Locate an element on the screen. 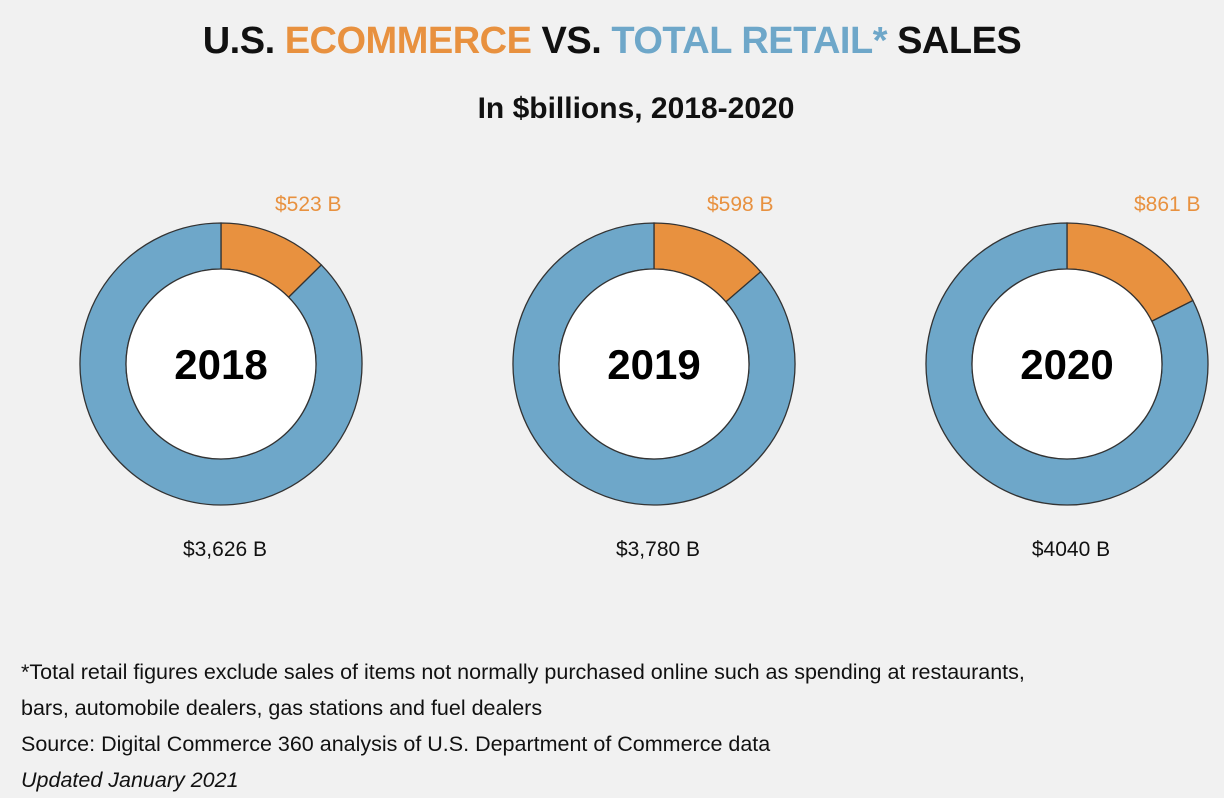 This screenshot has height=798, width=1224. center-year-label: 2019 is located at coordinates (653, 364).